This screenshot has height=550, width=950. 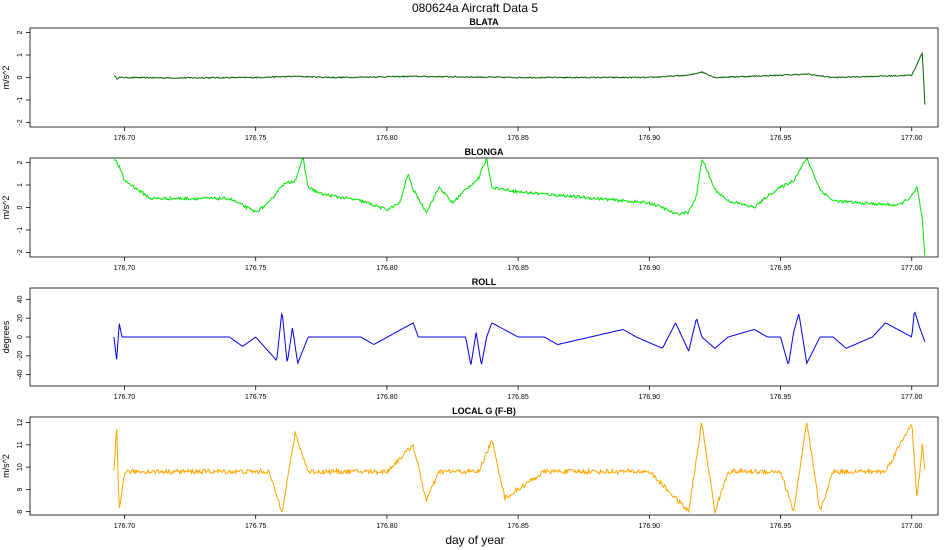 I want to click on y-tick-label: 12, so click(x=20, y=423).